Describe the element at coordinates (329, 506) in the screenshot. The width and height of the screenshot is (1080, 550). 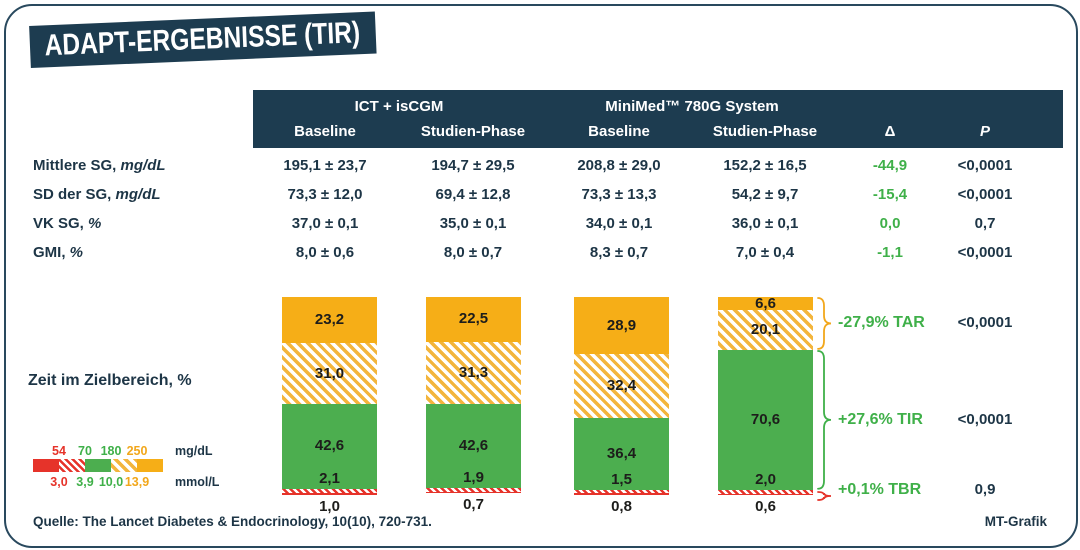
I see `bar-value-label: 1,0` at that location.